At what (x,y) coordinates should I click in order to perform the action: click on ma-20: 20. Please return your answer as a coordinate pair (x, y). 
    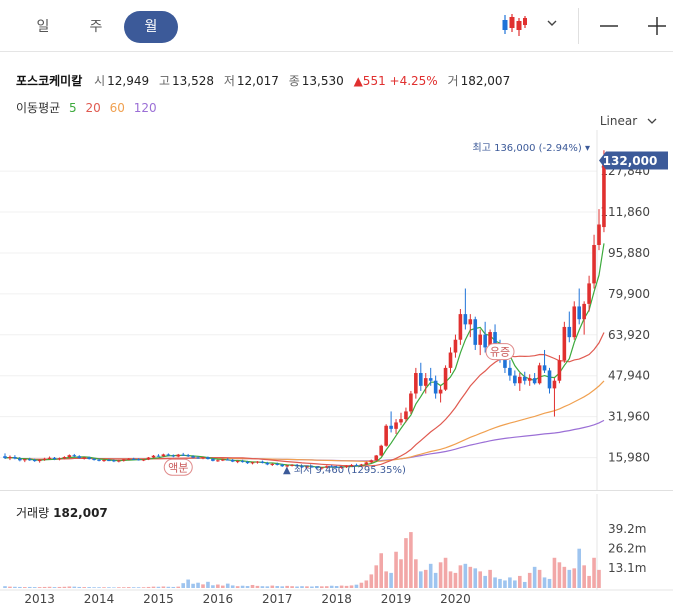
    Looking at the image, I should click on (93, 108).